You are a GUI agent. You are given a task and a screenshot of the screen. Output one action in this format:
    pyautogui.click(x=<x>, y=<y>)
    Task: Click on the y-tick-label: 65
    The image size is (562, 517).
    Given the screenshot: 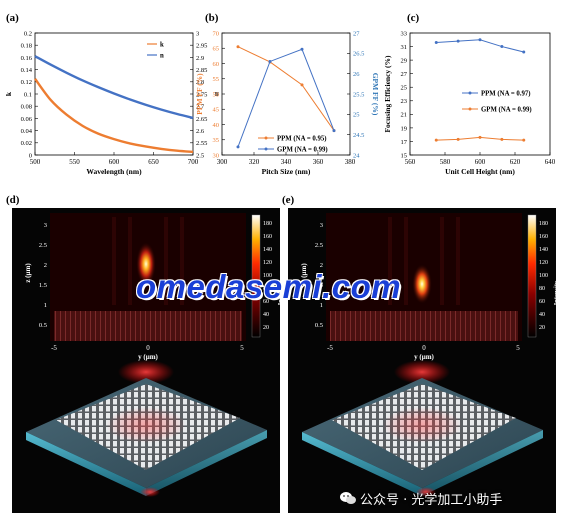 What is the action you would take?
    pyautogui.click(x=216, y=49)
    